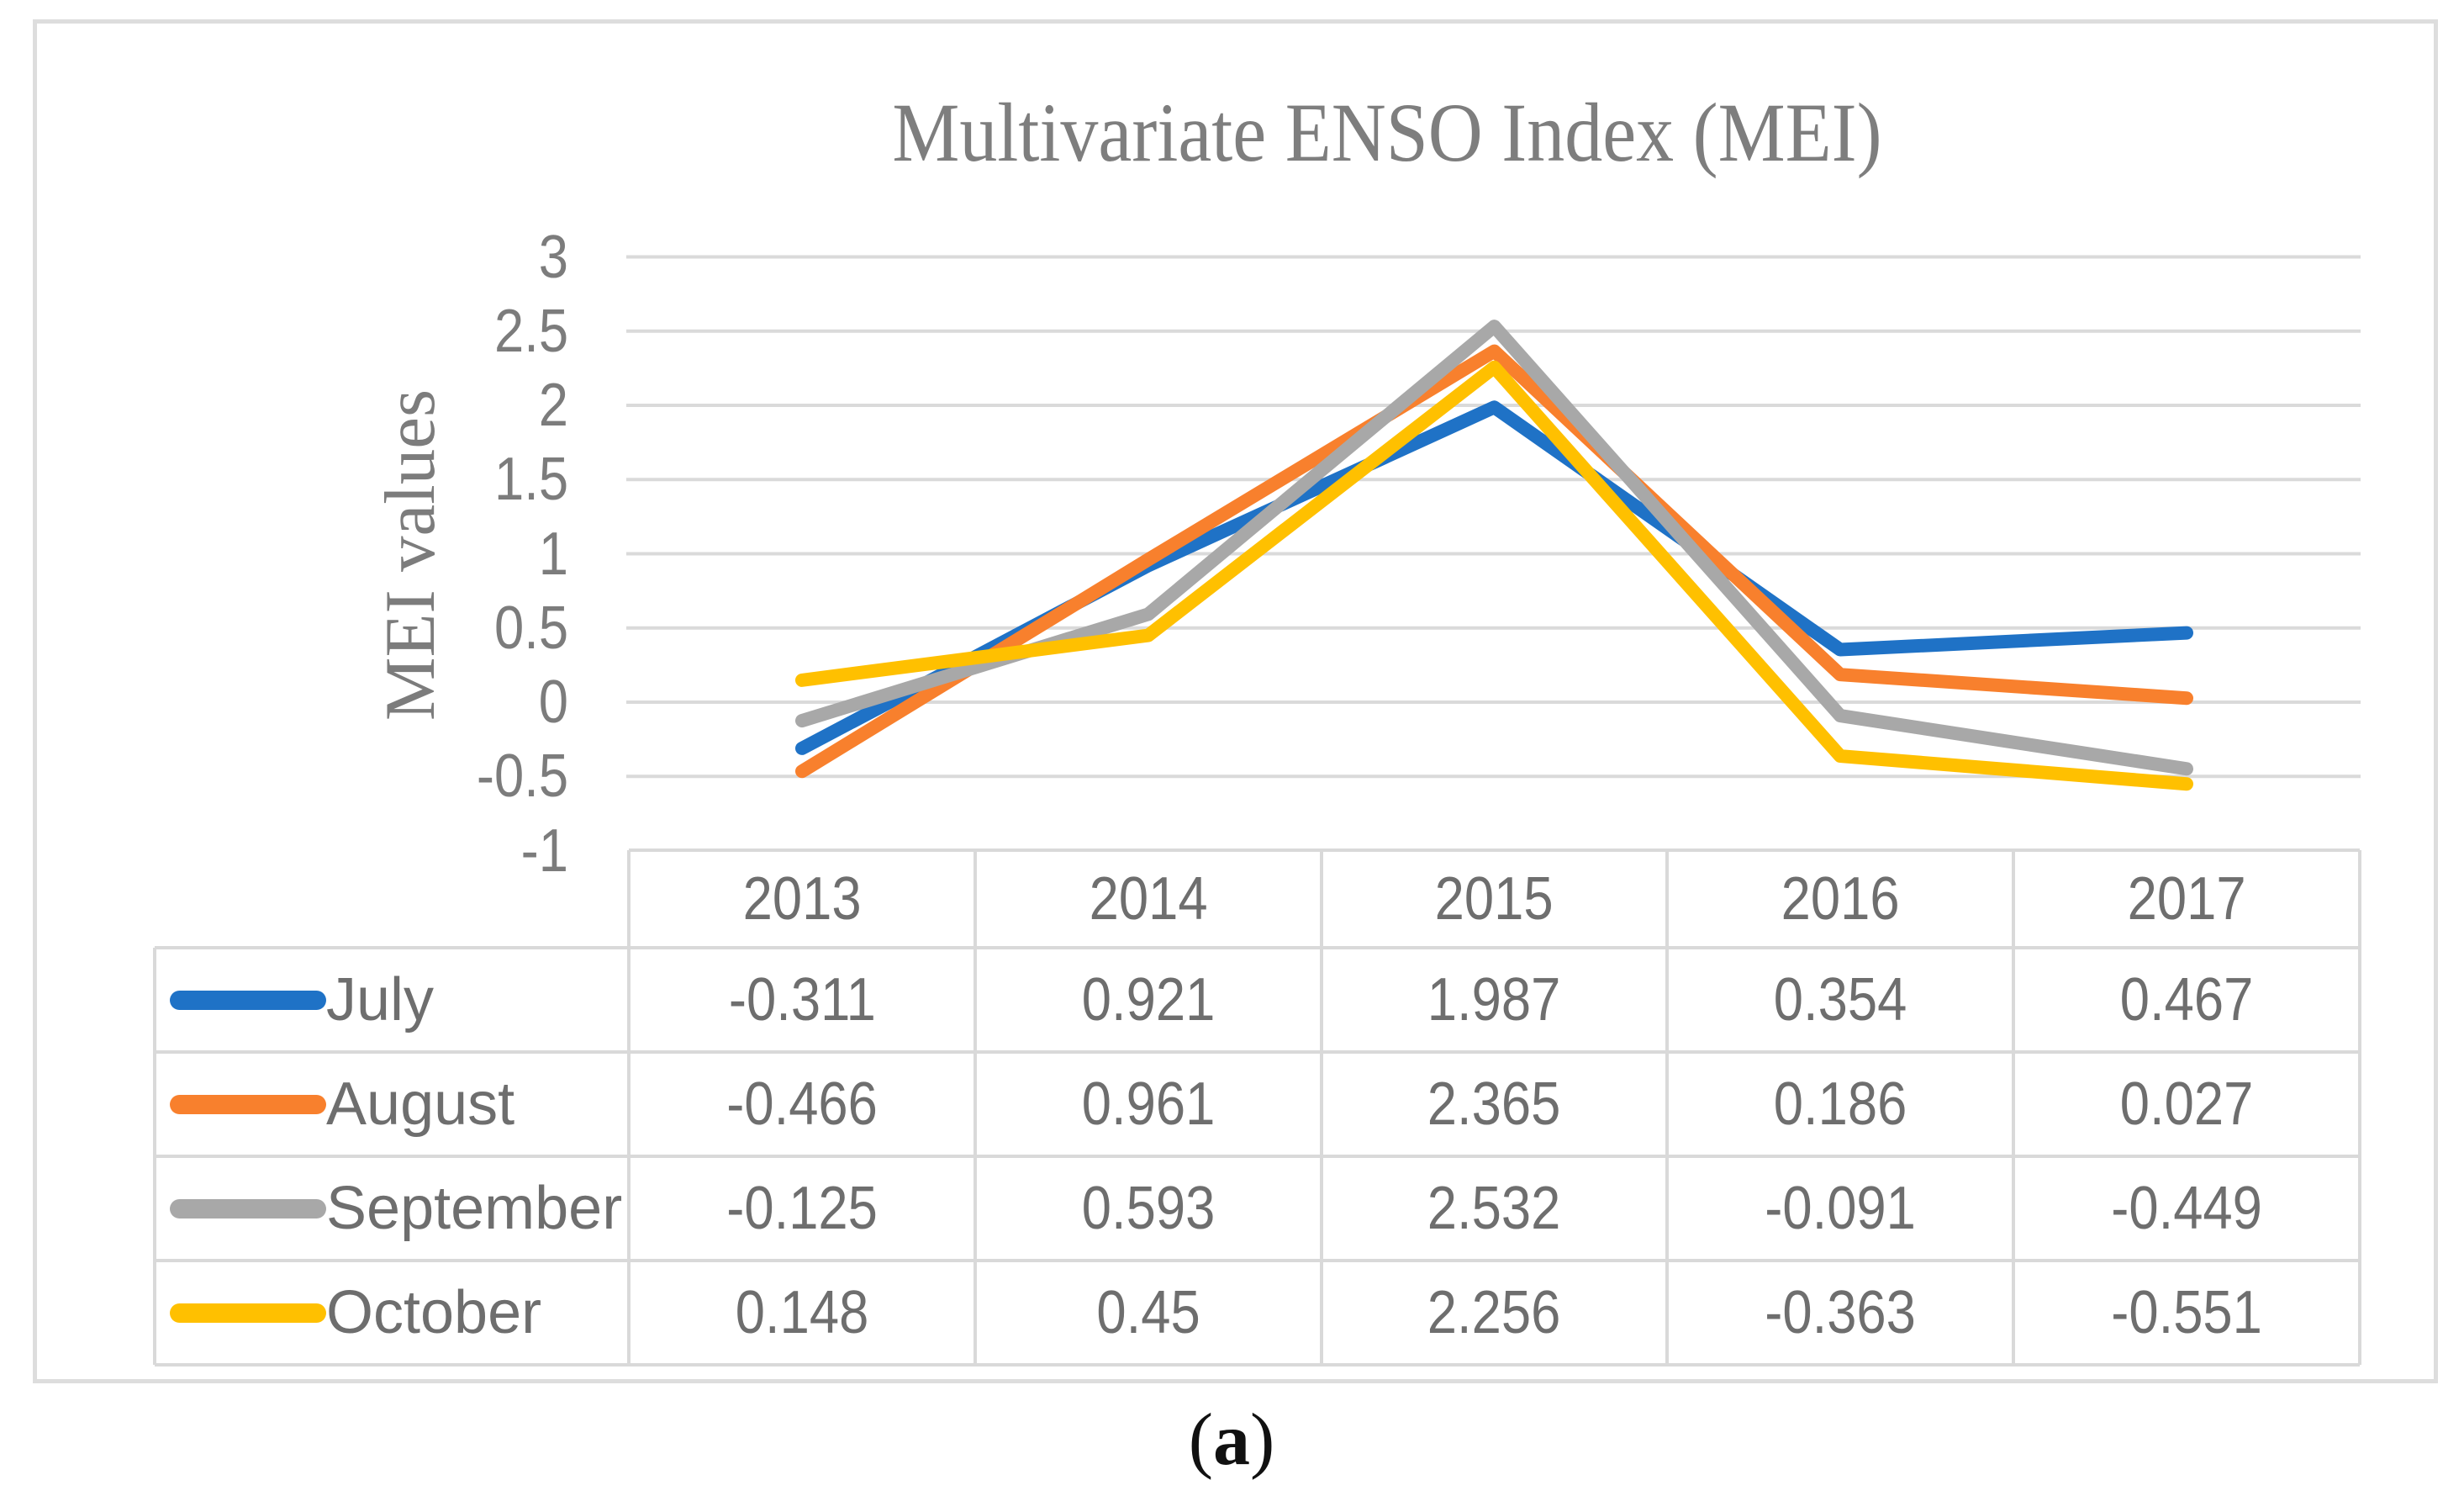  What do you see at coordinates (248, 1104) in the screenshot?
I see `legend-swatch-august` at bounding box center [248, 1104].